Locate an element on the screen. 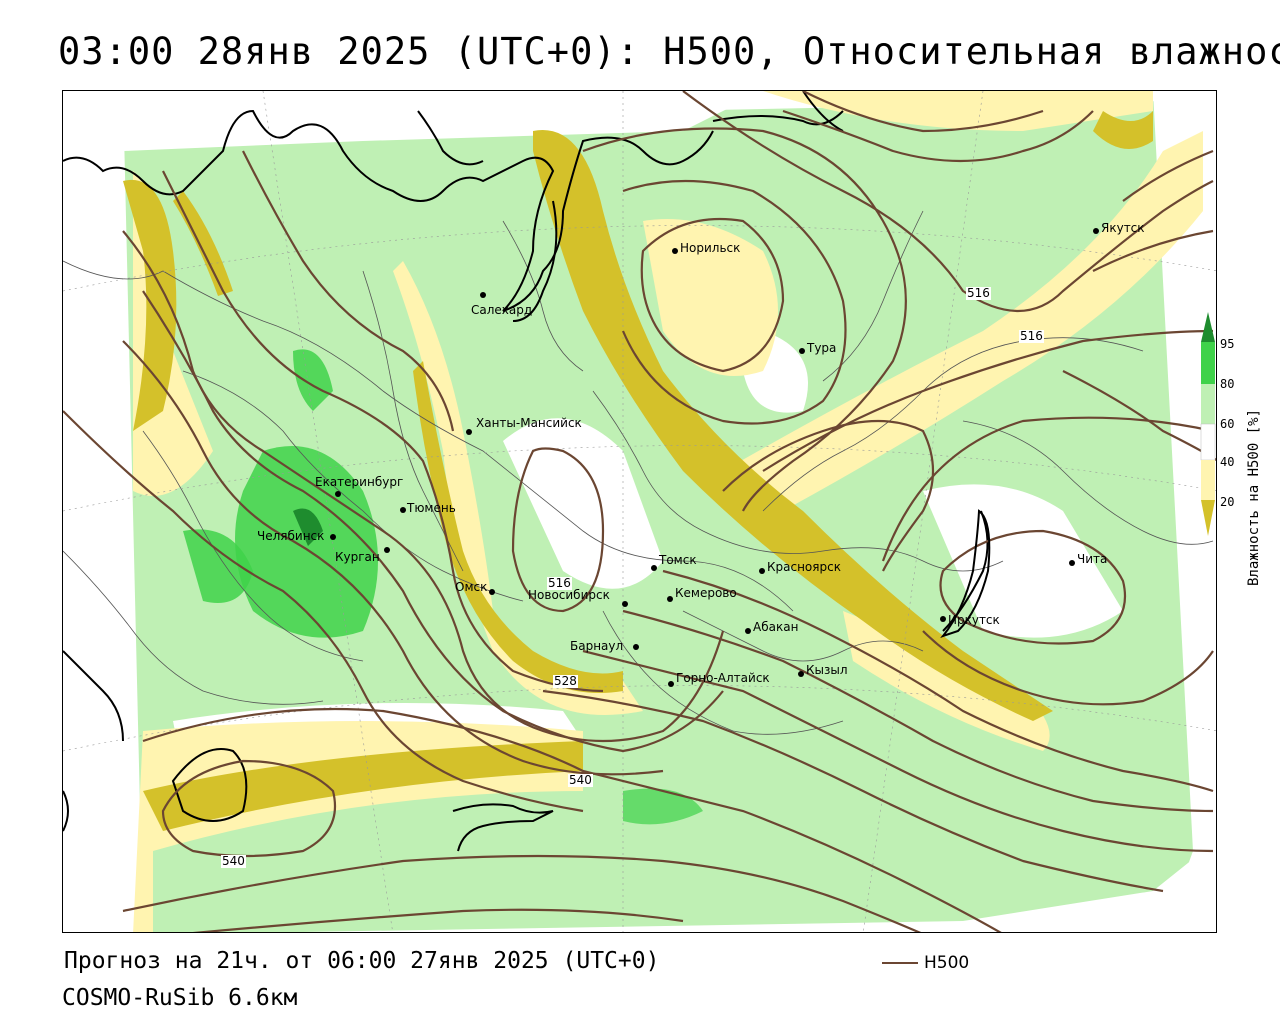 This screenshot has height=1024, width=1280. series-key: H500 is located at coordinates (925, 963).